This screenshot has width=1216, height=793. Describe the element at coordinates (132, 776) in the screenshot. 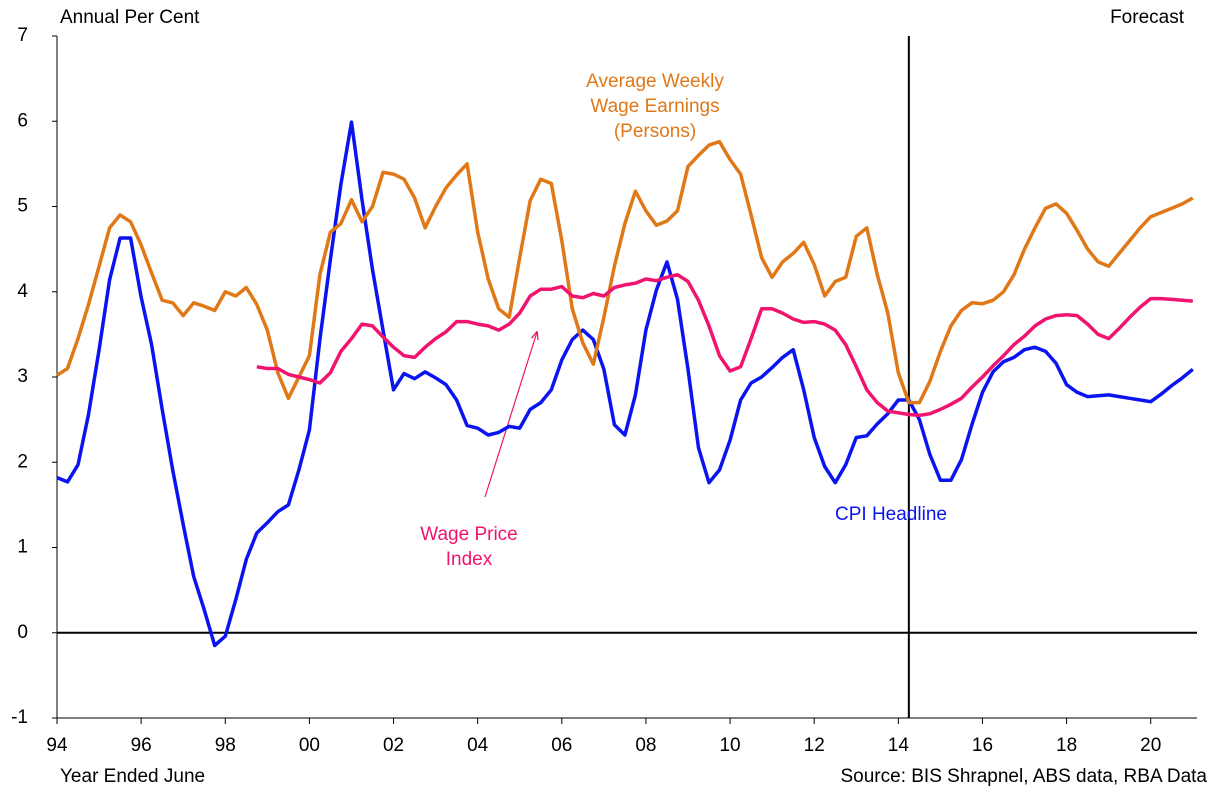

I see `x-axis-label: Year Ended June` at that location.